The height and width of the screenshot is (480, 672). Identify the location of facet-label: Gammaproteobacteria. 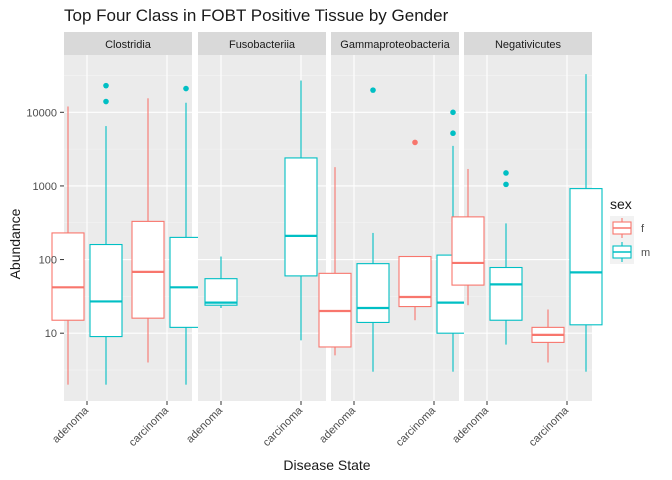
(395, 45).